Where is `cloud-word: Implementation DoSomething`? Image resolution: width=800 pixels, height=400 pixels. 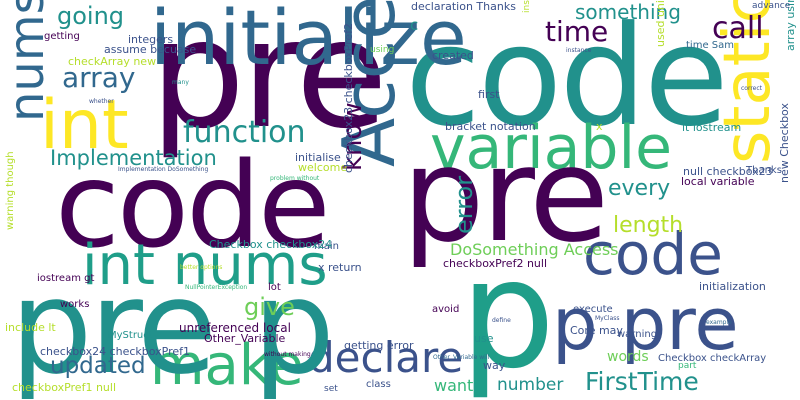 cloud-word: Implementation DoSomething is located at coordinates (163, 169).